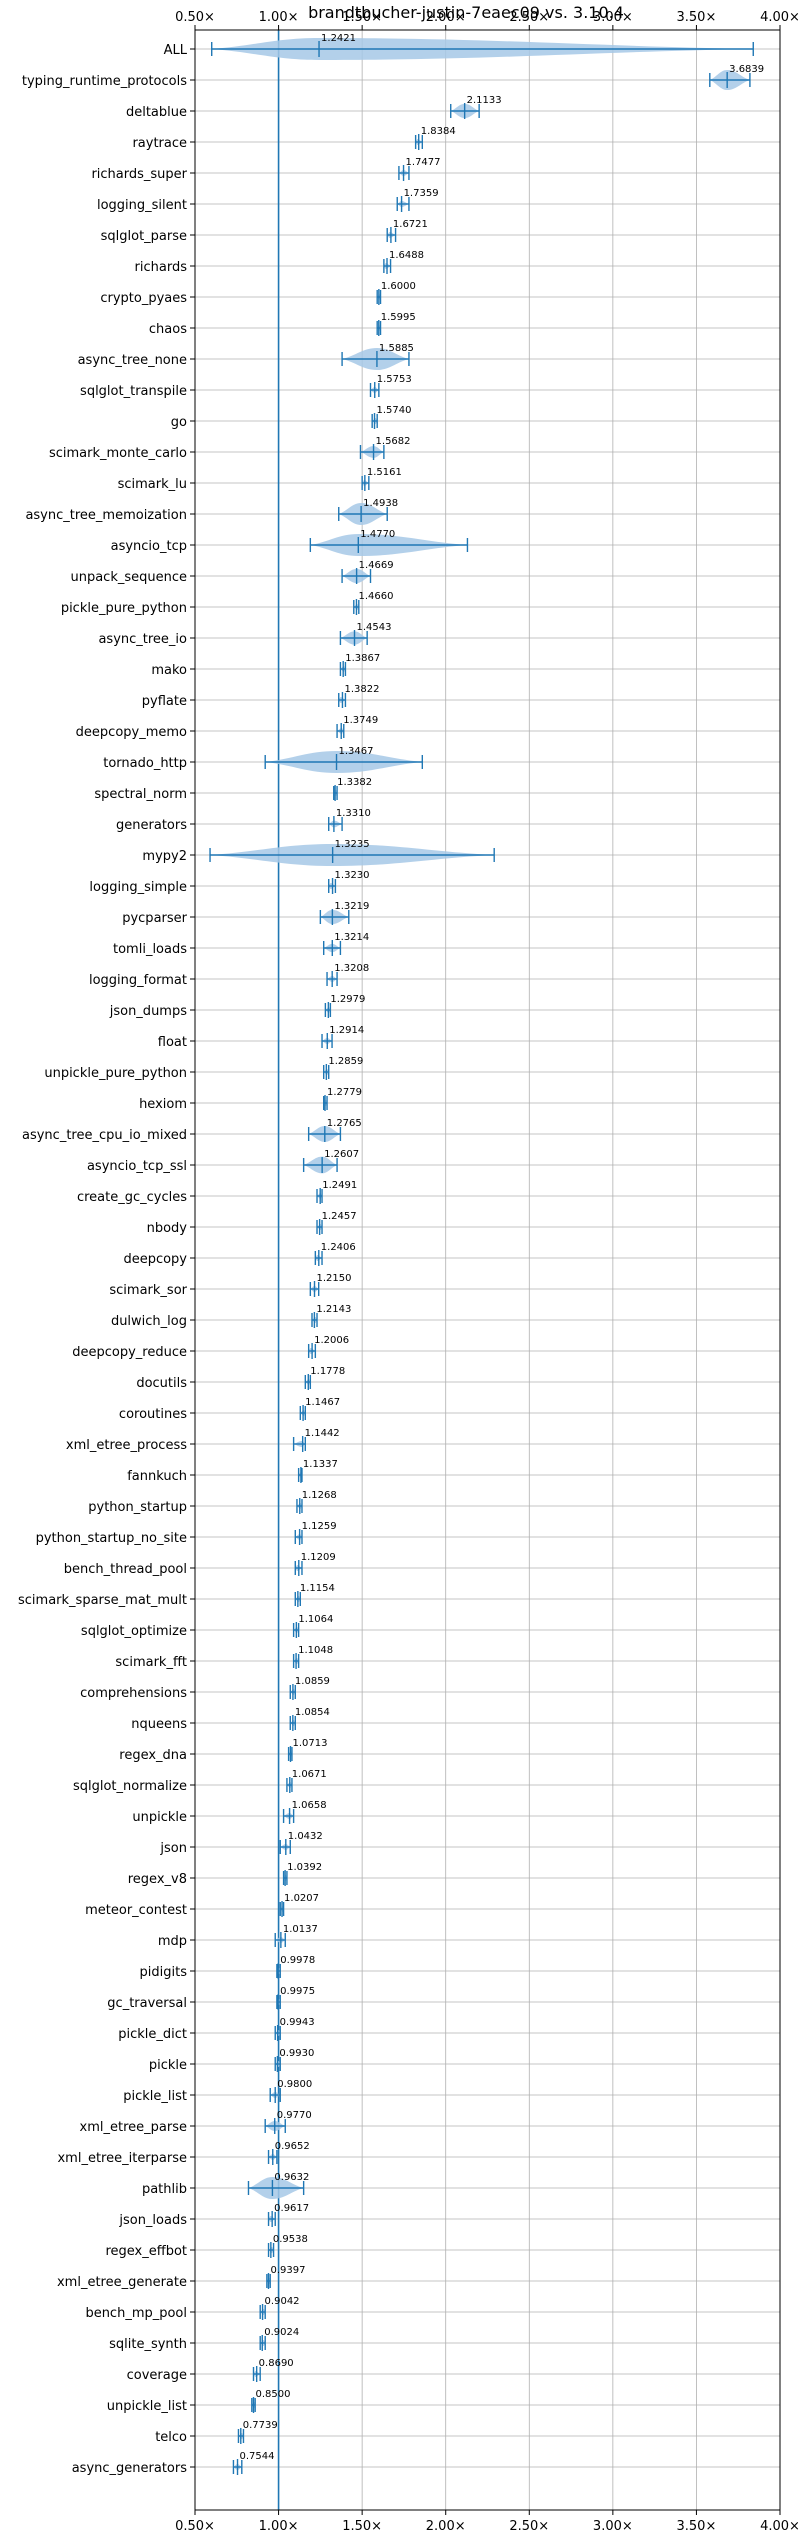 The width and height of the screenshot is (800, 2540). Describe the element at coordinates (304, 1867) in the screenshot. I see `data-label: 1.0392` at that location.